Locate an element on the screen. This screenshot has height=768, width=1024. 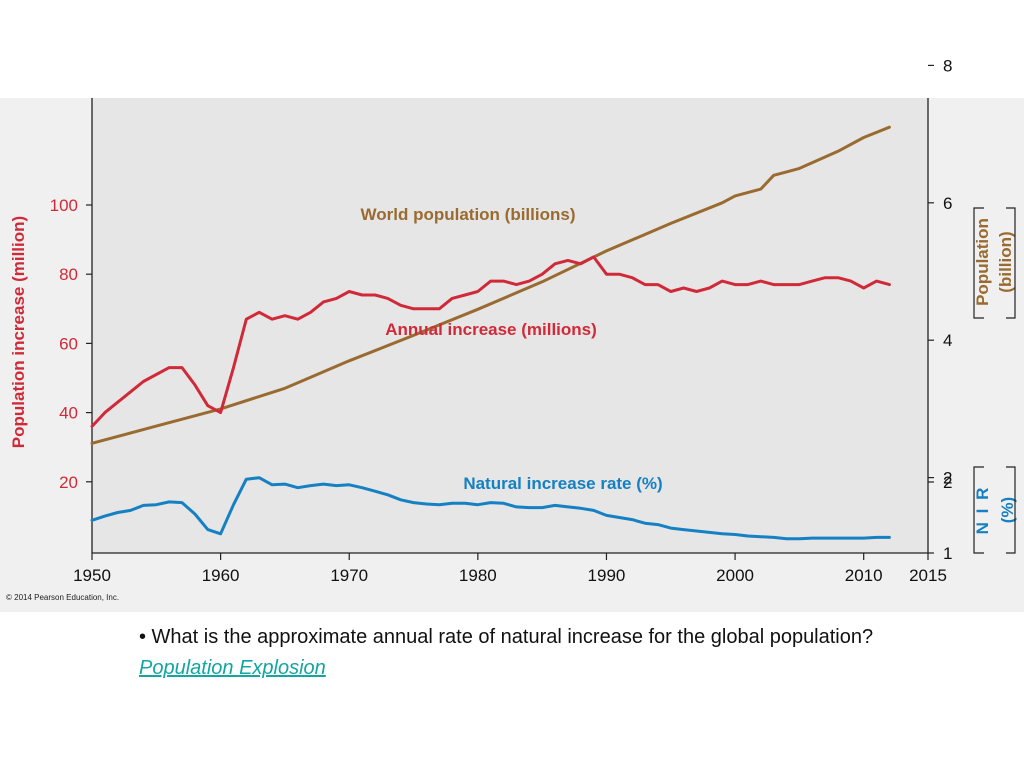
x-tick-label: 1980 is located at coordinates (478, 575).